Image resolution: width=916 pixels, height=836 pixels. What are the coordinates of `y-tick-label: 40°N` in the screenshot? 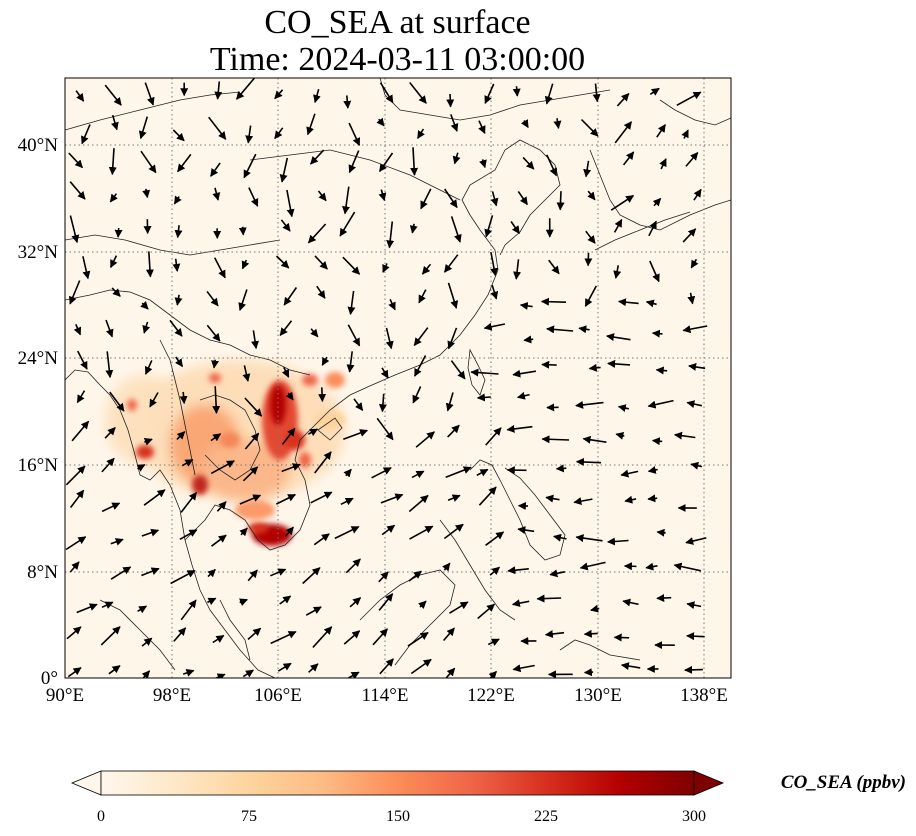 It's located at (38, 145).